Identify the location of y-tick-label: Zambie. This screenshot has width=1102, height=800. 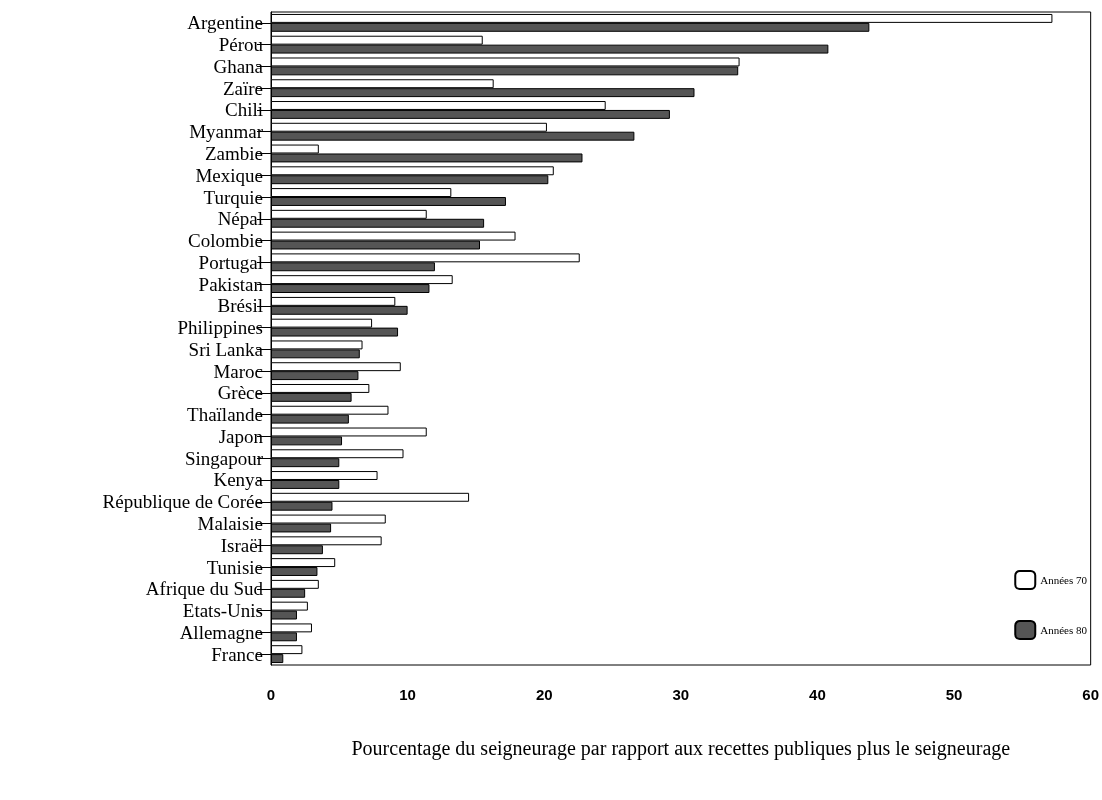
(233, 153).